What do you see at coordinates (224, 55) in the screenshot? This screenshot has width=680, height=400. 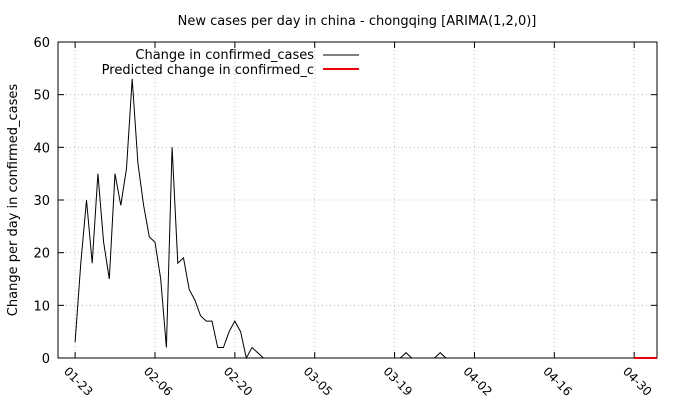 I see `legend-label-actual: Change in confirmed_cases` at bounding box center [224, 55].